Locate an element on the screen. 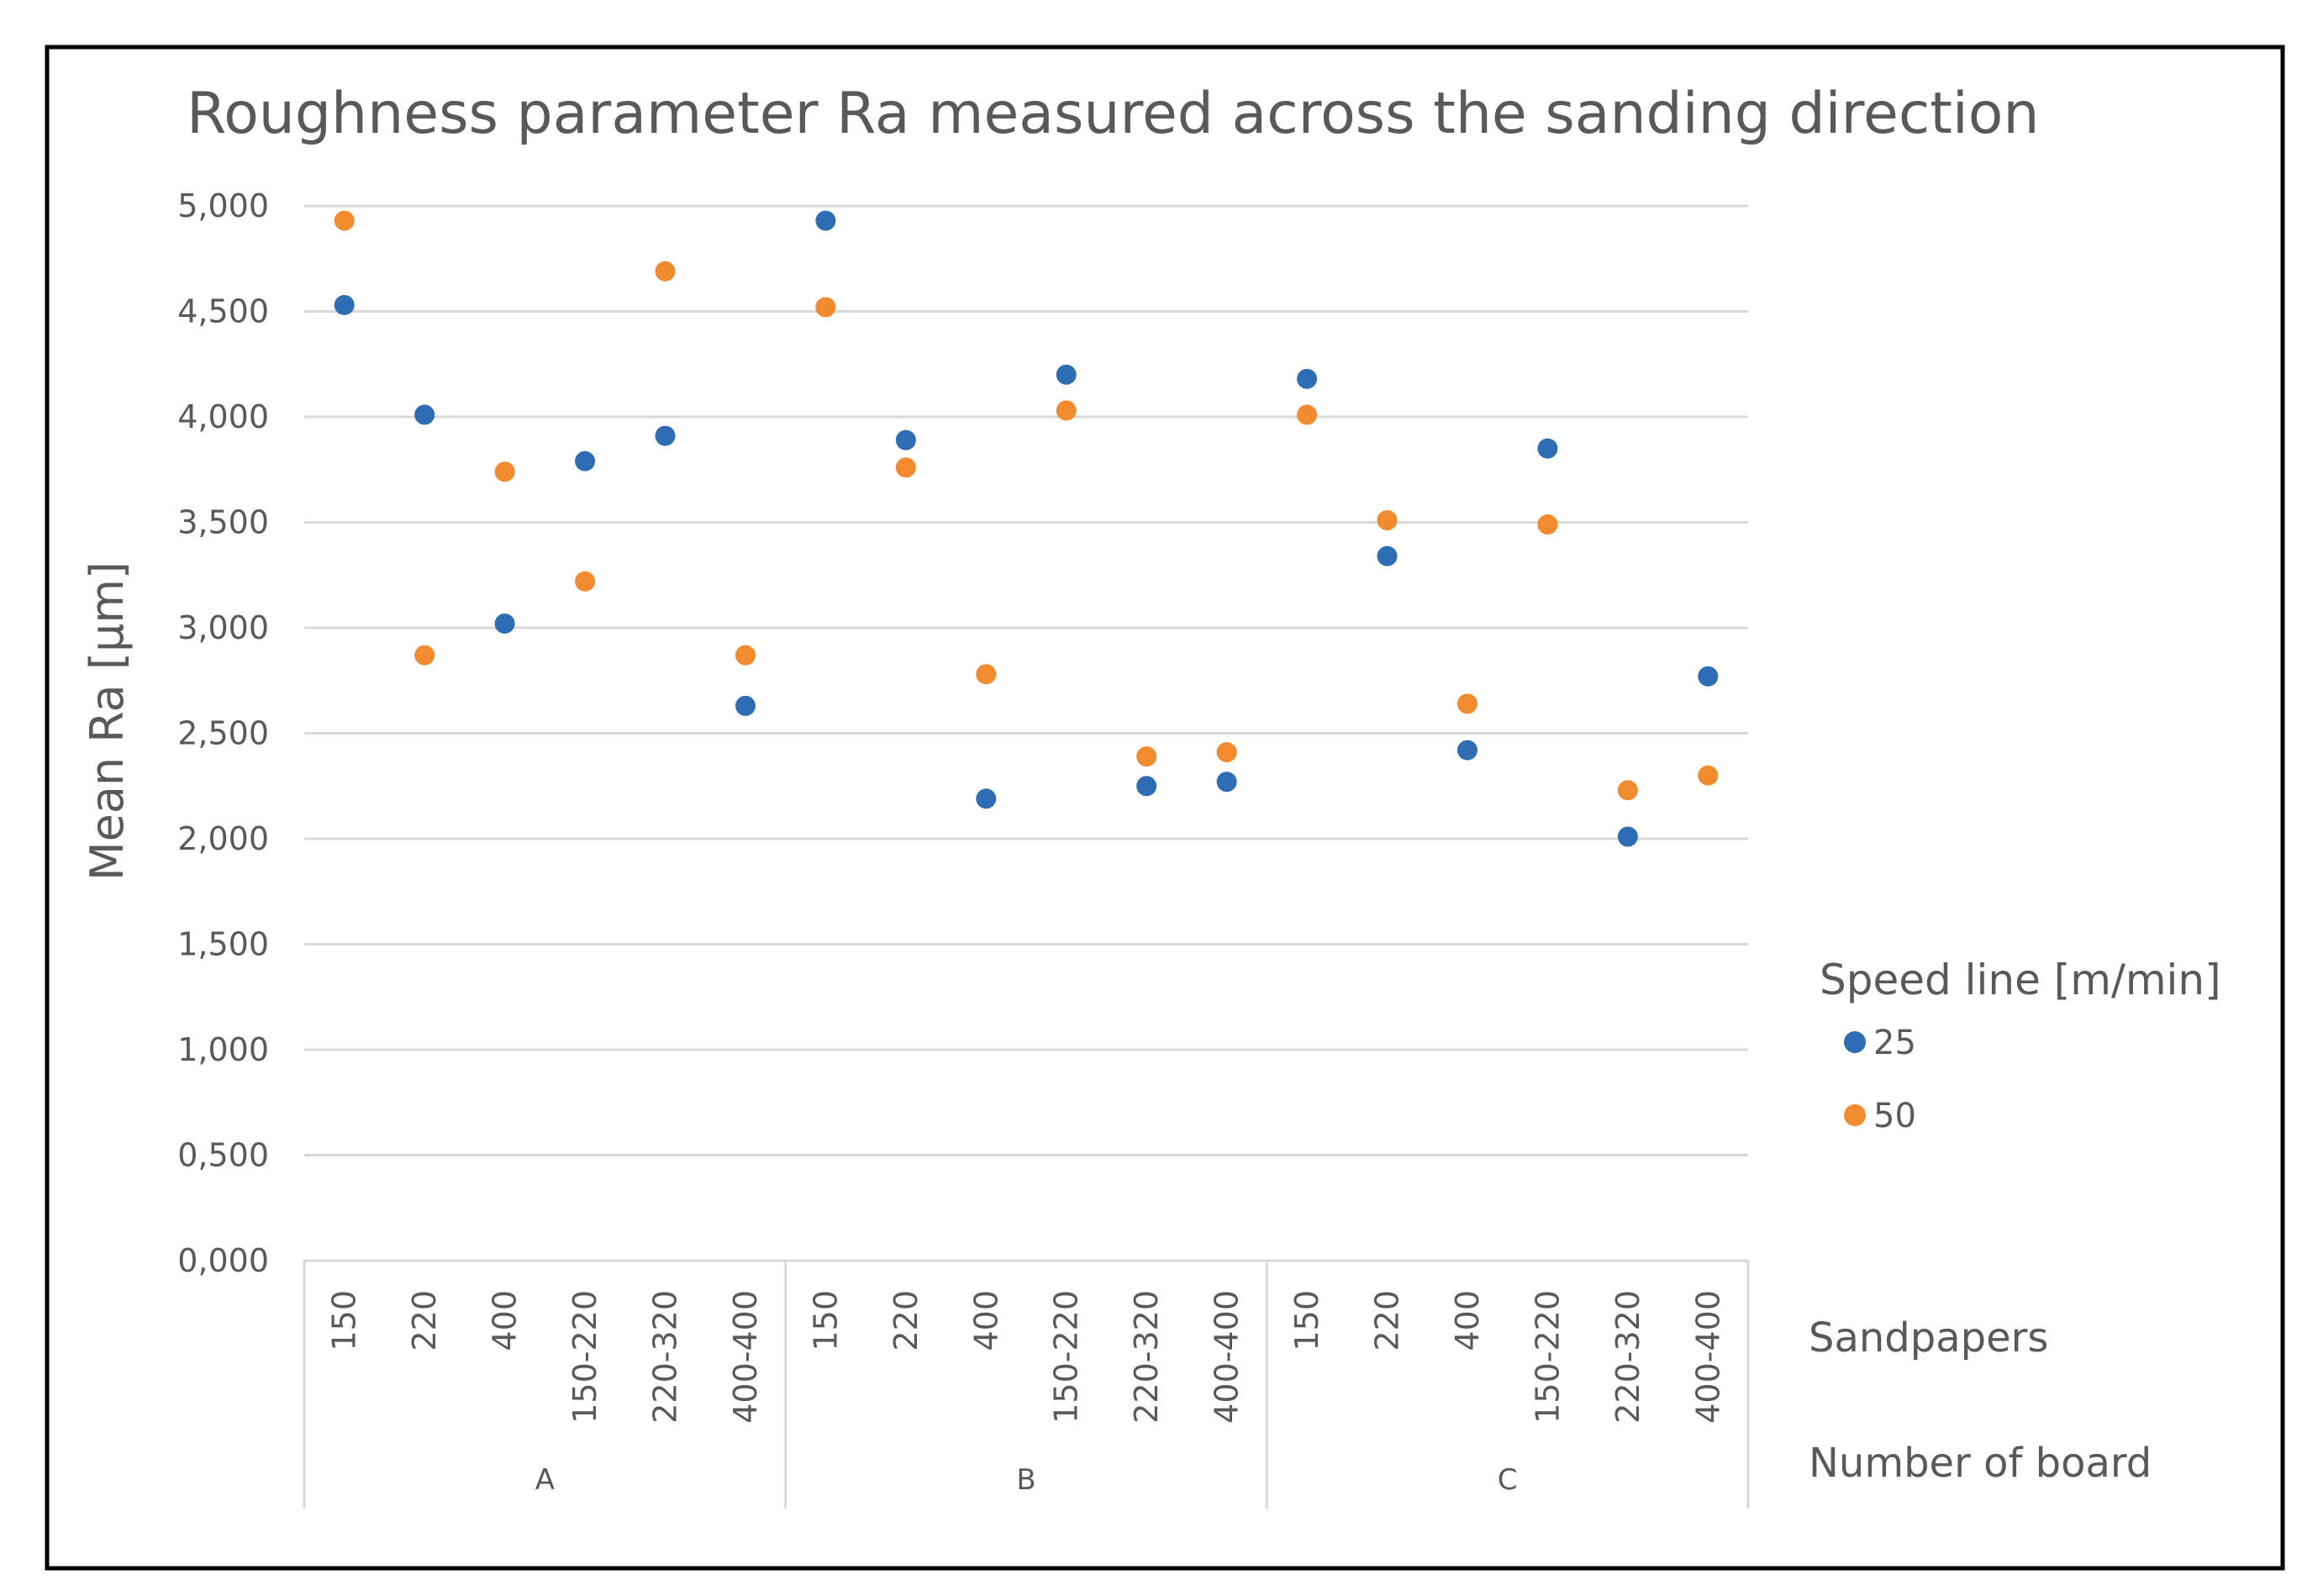 The width and height of the screenshot is (2323, 1596). x-group-label: C is located at coordinates (1508, 1480).